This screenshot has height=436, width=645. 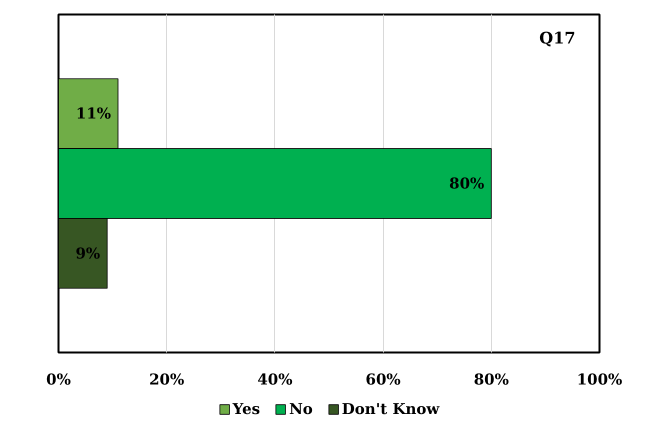 I want to click on data-label: 9%, so click(x=88, y=253).